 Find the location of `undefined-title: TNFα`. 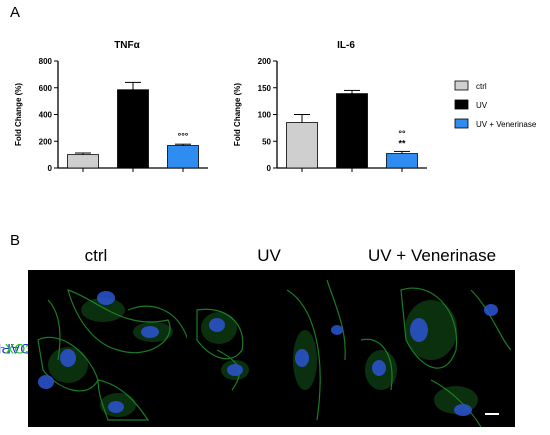

undefined-title: TNFα is located at coordinates (127, 45).